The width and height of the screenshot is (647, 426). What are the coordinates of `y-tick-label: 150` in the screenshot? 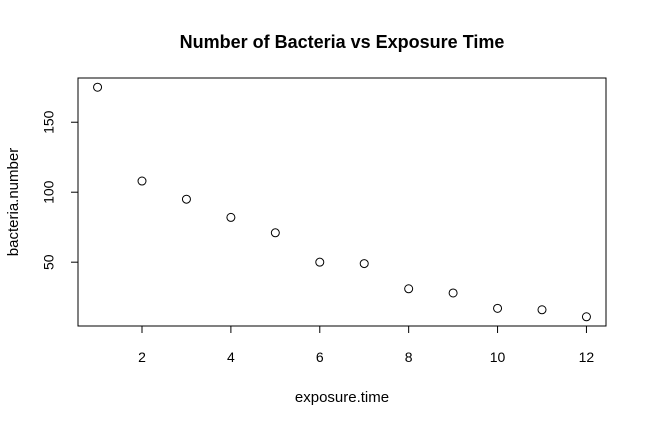 It's located at (49, 122).